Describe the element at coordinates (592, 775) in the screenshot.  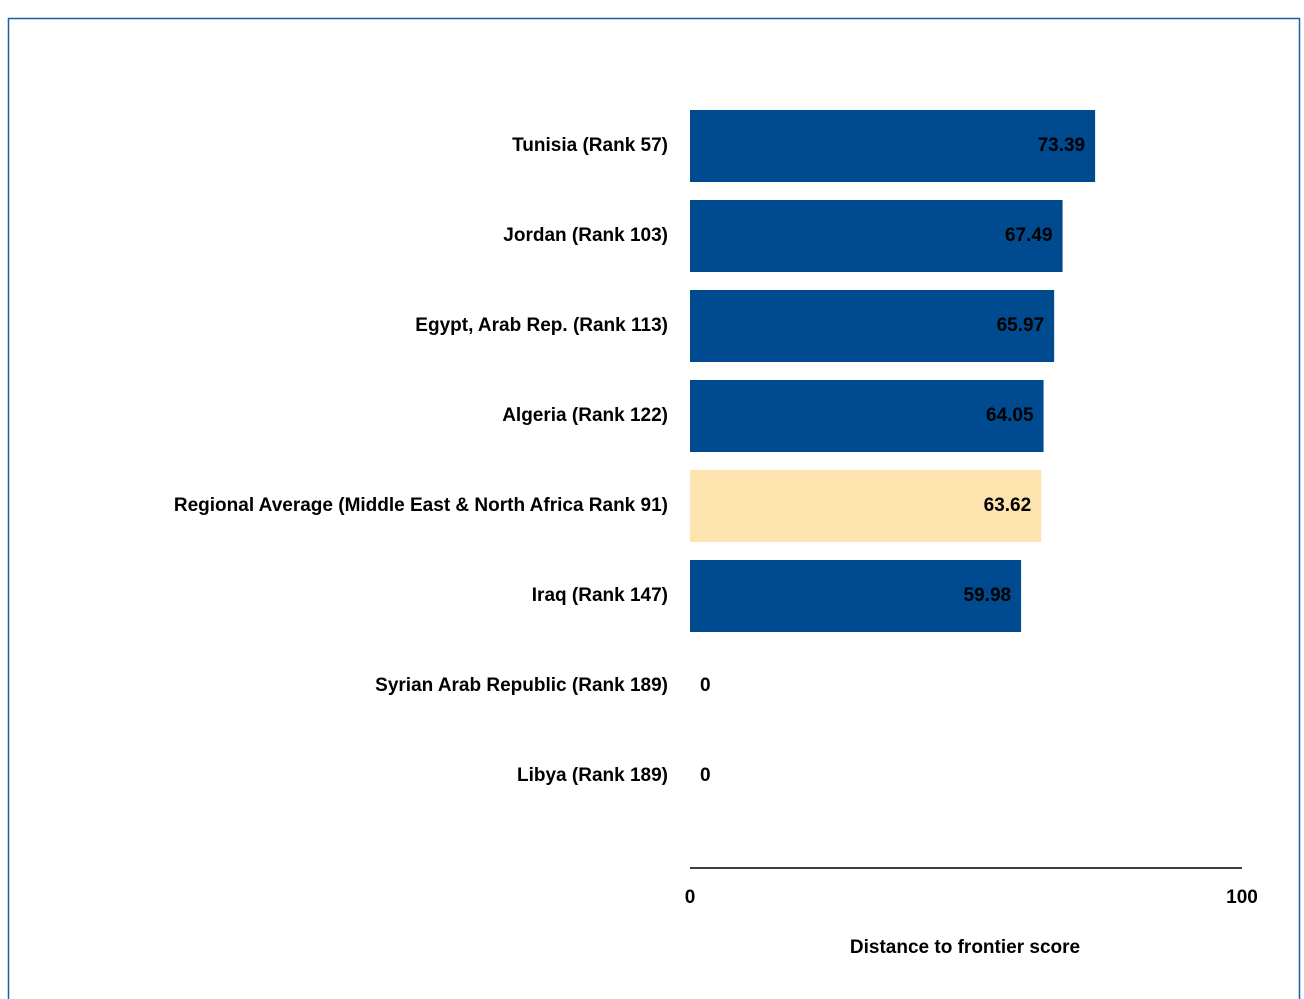
I see `y-tick-label: Libya (Rank 189)` at that location.